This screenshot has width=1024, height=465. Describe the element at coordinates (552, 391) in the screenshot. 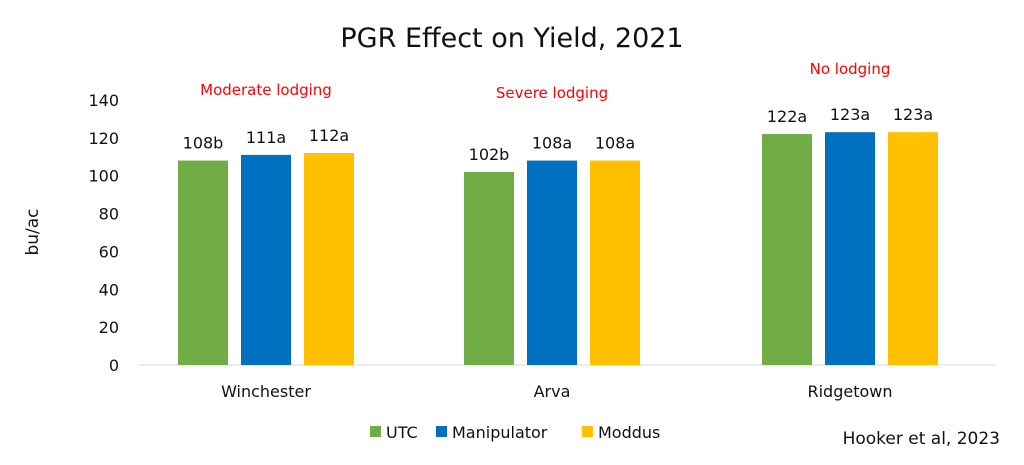

I see `x-tick-label: Arva` at that location.